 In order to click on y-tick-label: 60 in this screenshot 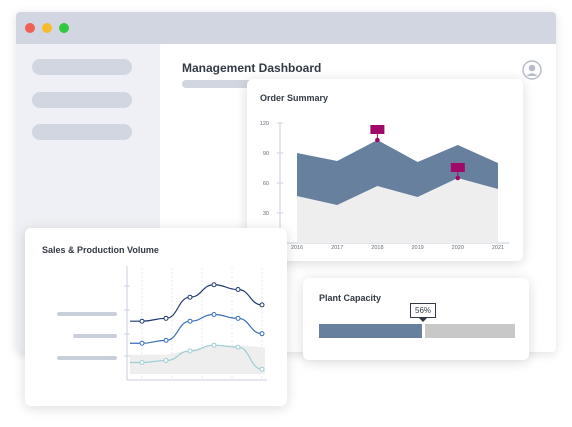, I will do `click(266, 184)`.